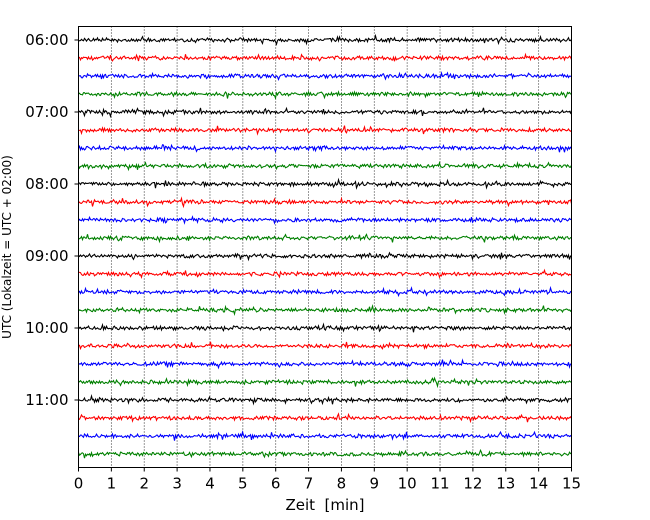 The image size is (650, 520). I want to click on y-axis-label: UTC (Lokalzeit = UTC + 02:00), so click(7, 247).